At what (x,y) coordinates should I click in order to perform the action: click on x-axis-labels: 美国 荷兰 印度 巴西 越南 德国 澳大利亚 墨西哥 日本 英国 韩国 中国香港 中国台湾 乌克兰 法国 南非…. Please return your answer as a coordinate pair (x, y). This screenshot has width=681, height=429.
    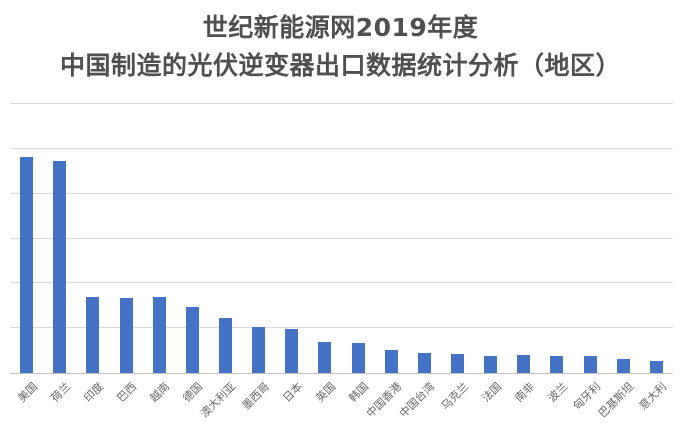
    Looking at the image, I should click on (341, 403).